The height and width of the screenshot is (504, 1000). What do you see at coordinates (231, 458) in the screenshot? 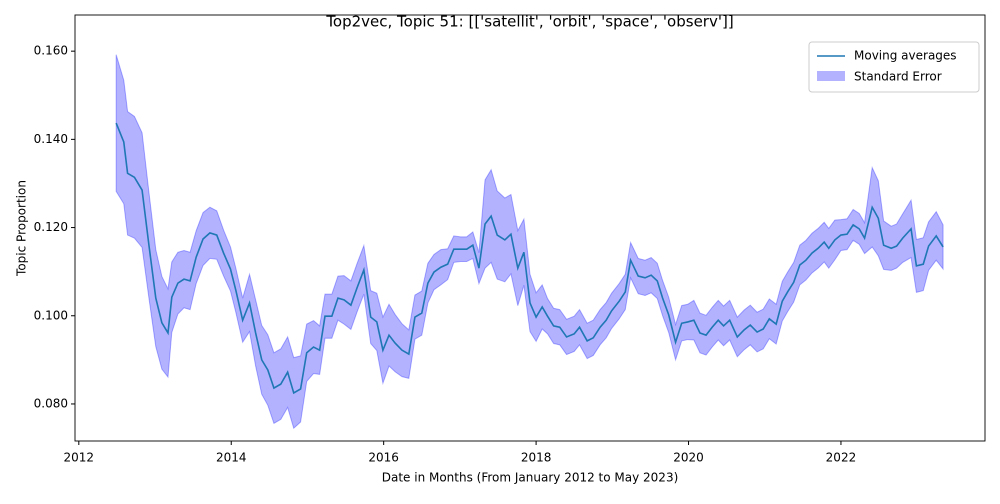
I see `x-tick-label: 2014` at bounding box center [231, 458].